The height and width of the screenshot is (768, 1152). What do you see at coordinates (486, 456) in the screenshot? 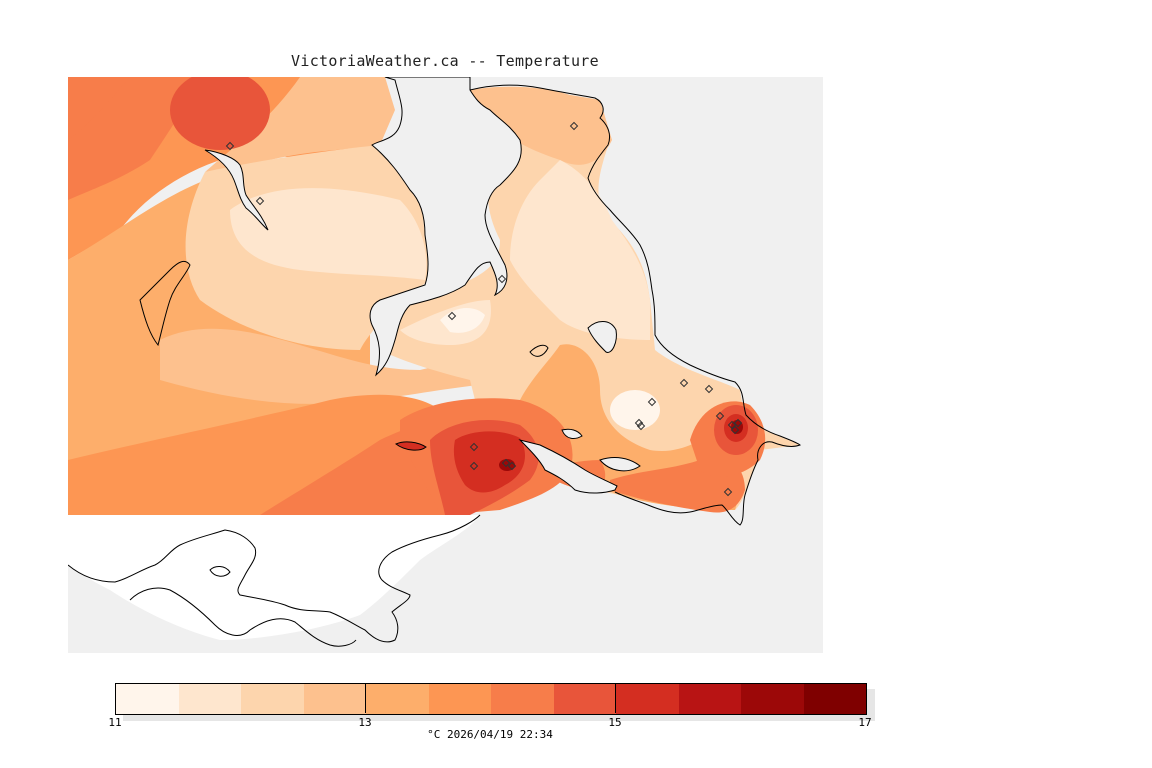
I see `temperature-field-south` at bounding box center [486, 456].